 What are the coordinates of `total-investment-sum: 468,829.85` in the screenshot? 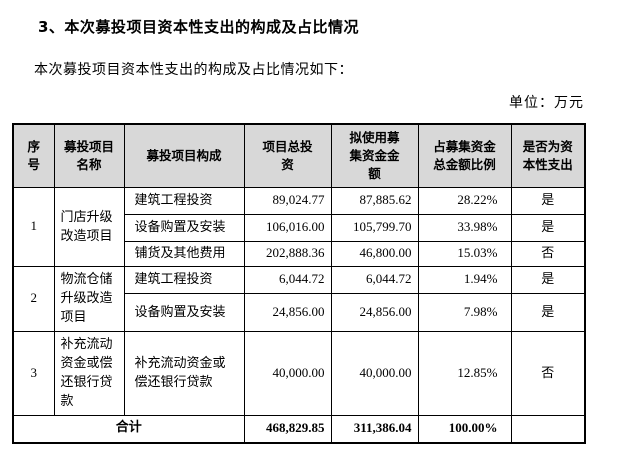 It's located at (287, 429).